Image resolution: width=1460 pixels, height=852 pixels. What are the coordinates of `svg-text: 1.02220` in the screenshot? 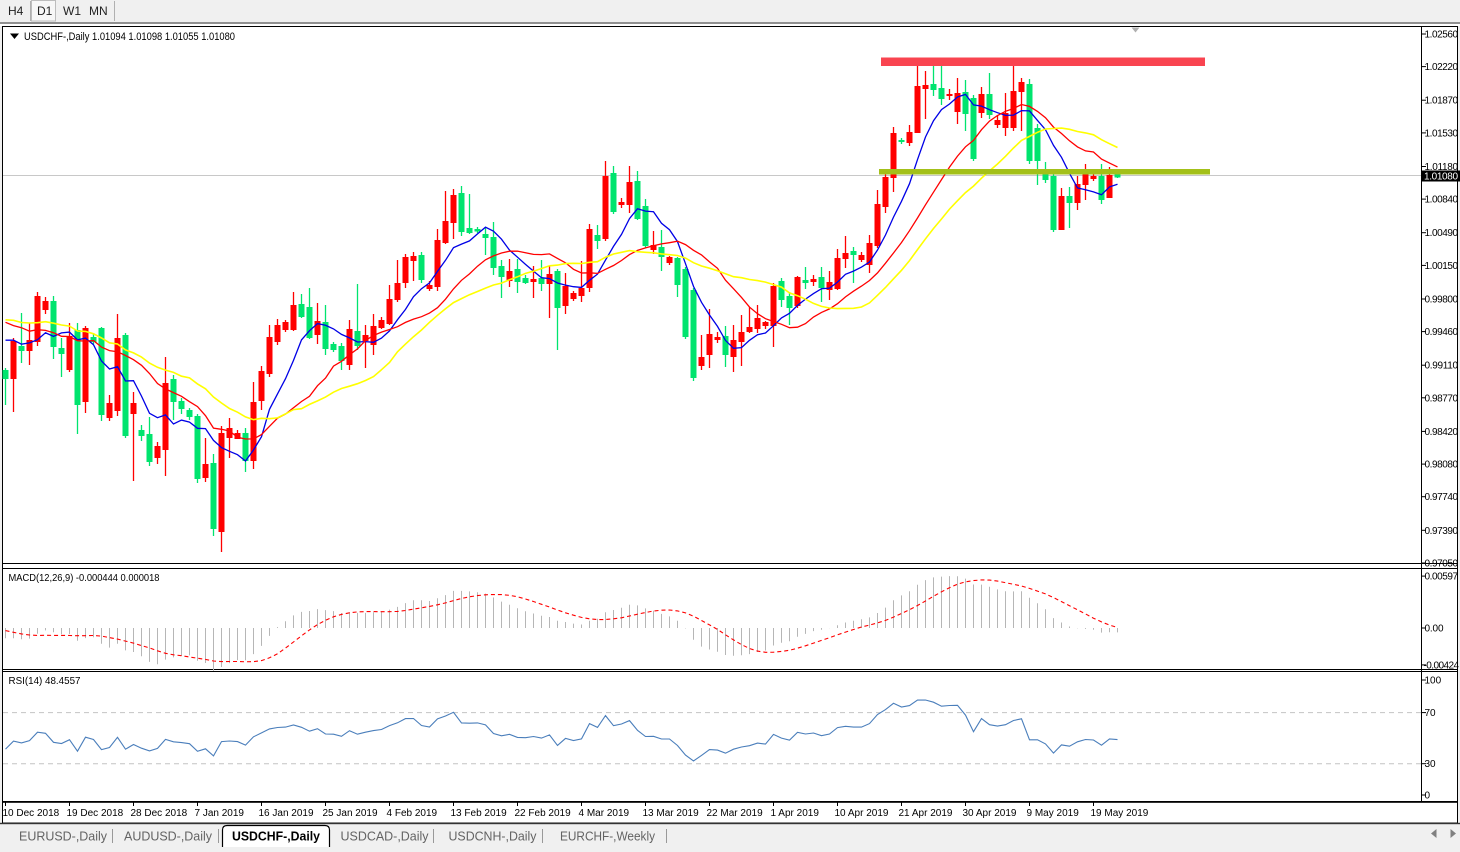 It's located at (1442, 67).